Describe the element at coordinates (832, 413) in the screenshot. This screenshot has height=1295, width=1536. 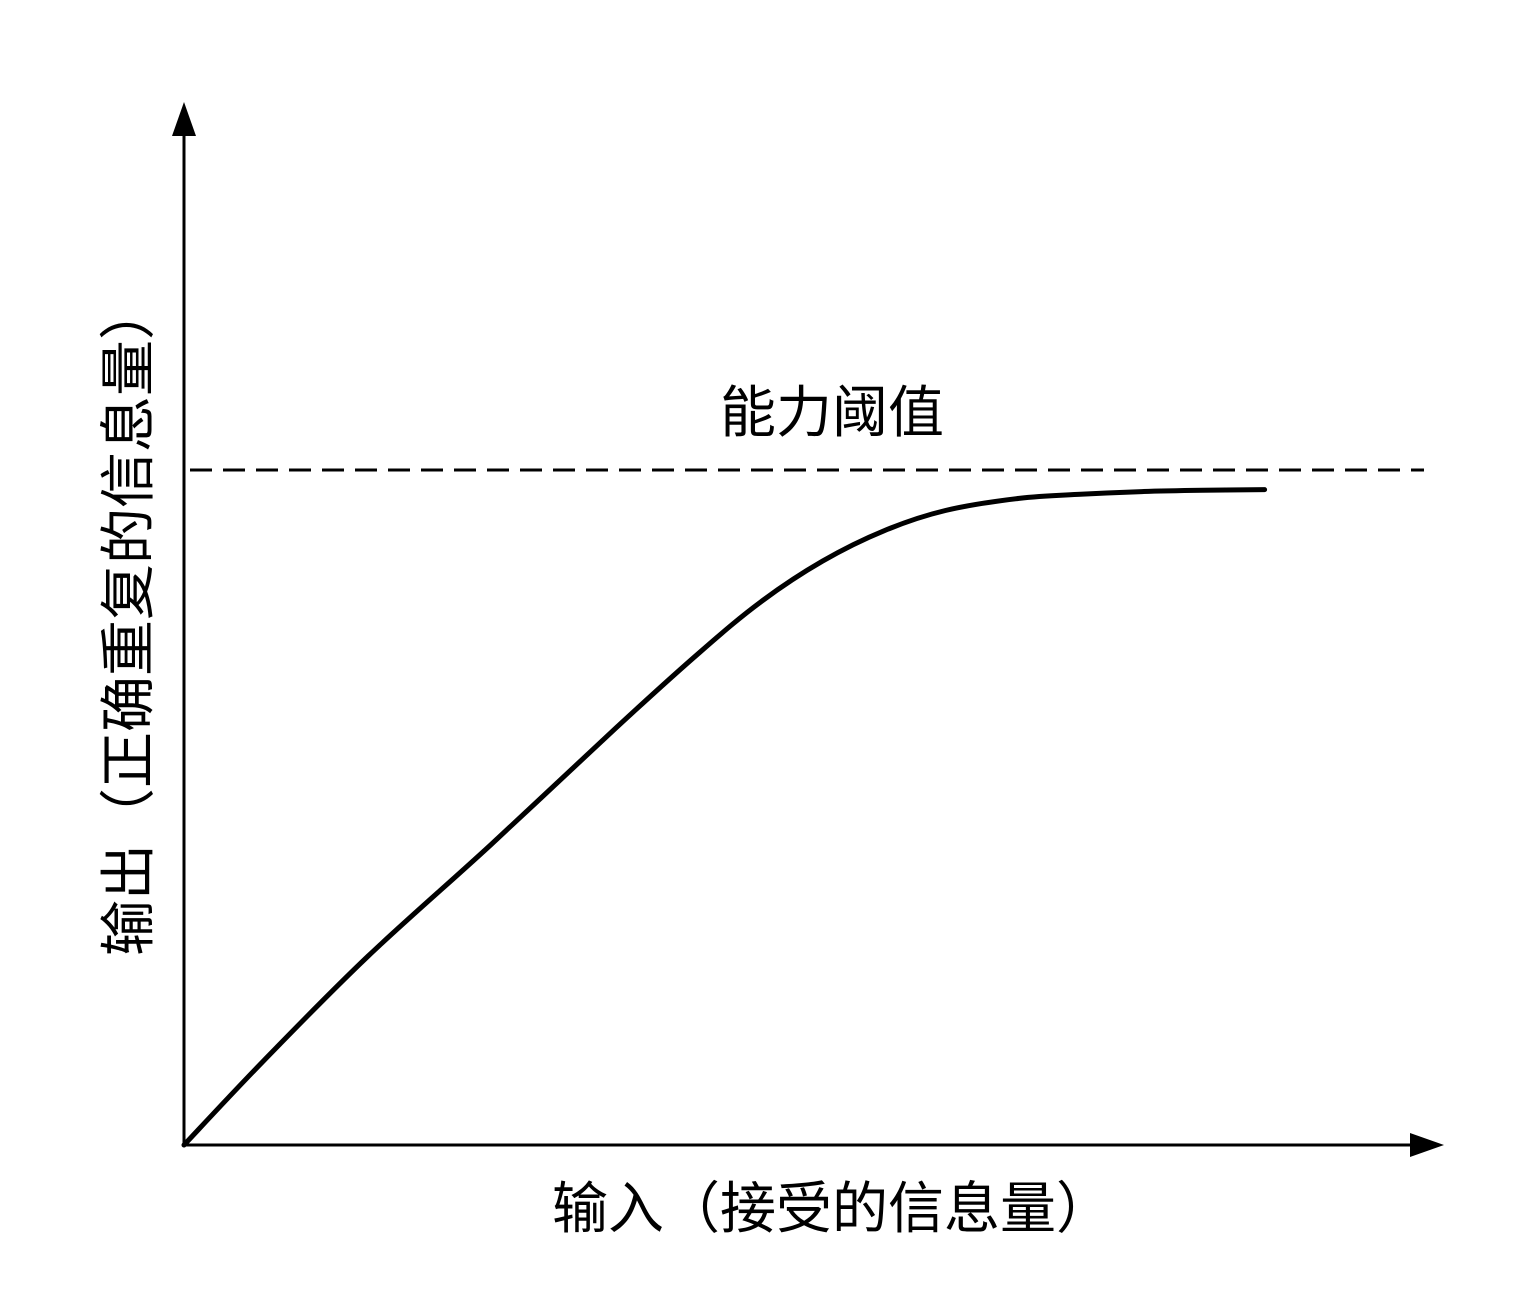
I see `threshold-label: 能力阈值` at that location.